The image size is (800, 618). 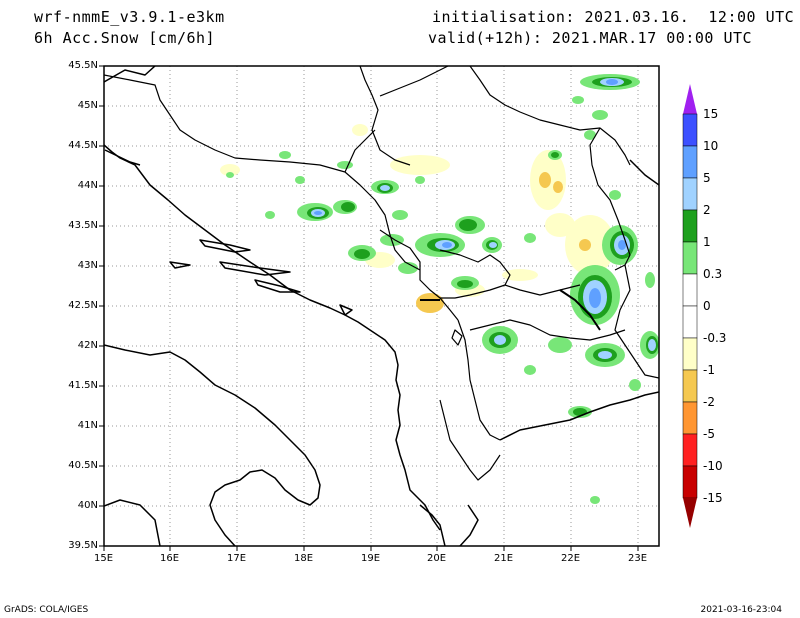 What do you see at coordinates (371, 558) in the screenshot?
I see `lon-label-19: 19E` at bounding box center [371, 558].